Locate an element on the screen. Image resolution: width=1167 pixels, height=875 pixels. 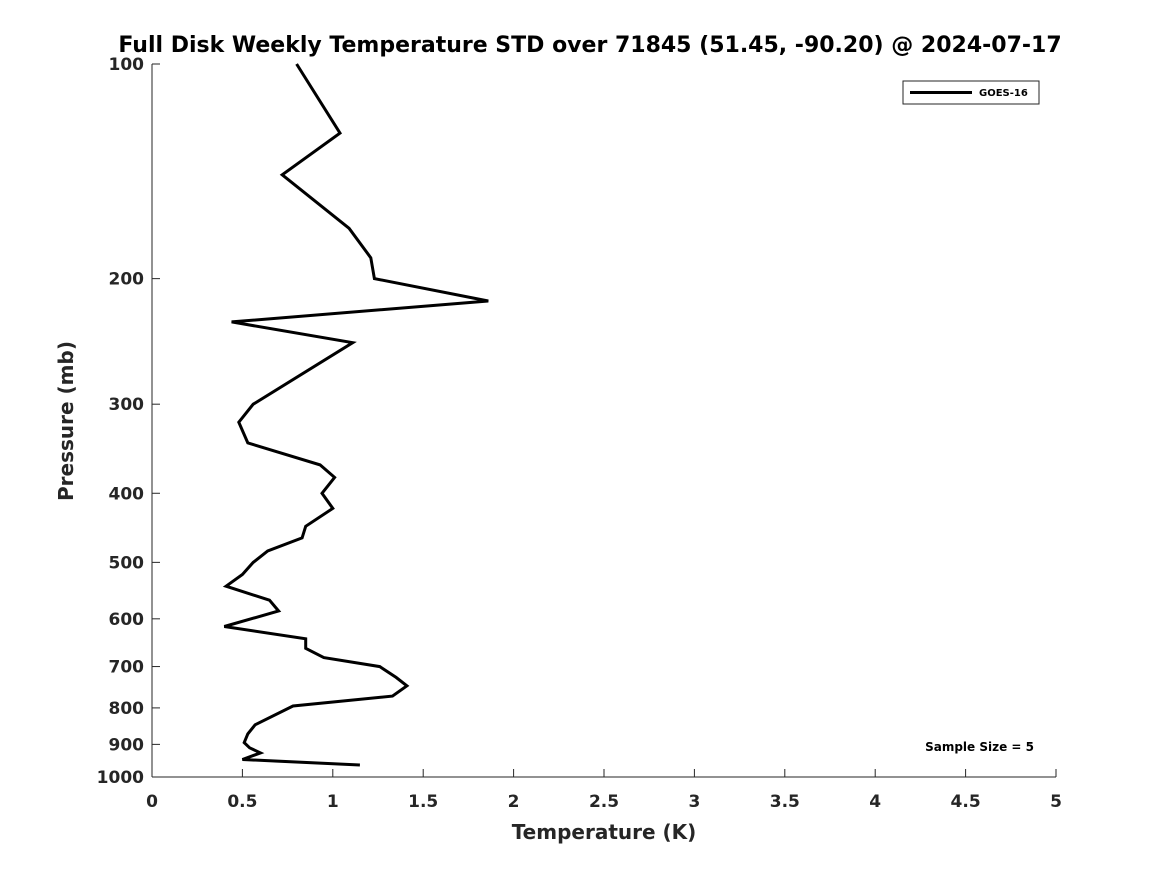
x-tick-label: 4 is located at coordinates (875, 802).